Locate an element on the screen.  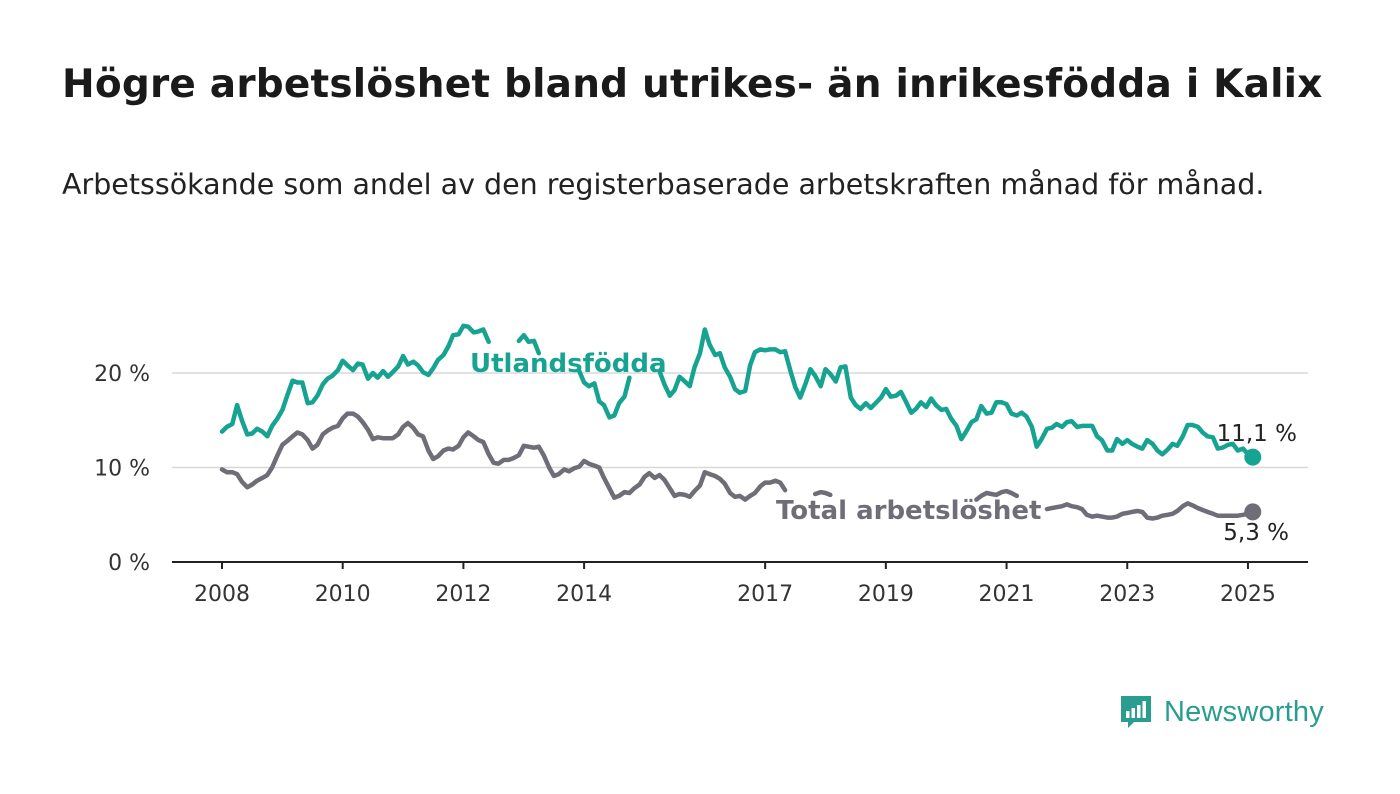
brand-name: Newsworthy is located at coordinates (1244, 711).